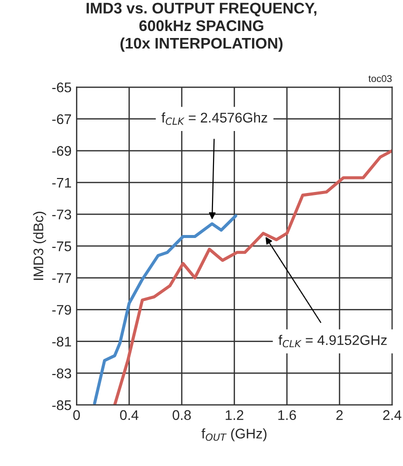 This screenshot has width=403, height=466. I want to click on y-tick-label: -75, so click(62, 247).